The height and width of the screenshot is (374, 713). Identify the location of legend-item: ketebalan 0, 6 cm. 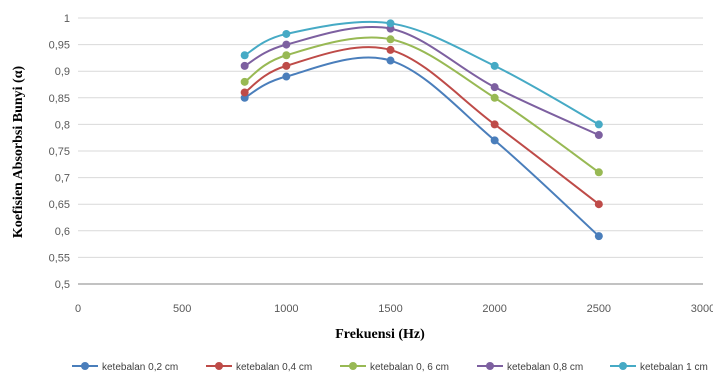
(394, 367).